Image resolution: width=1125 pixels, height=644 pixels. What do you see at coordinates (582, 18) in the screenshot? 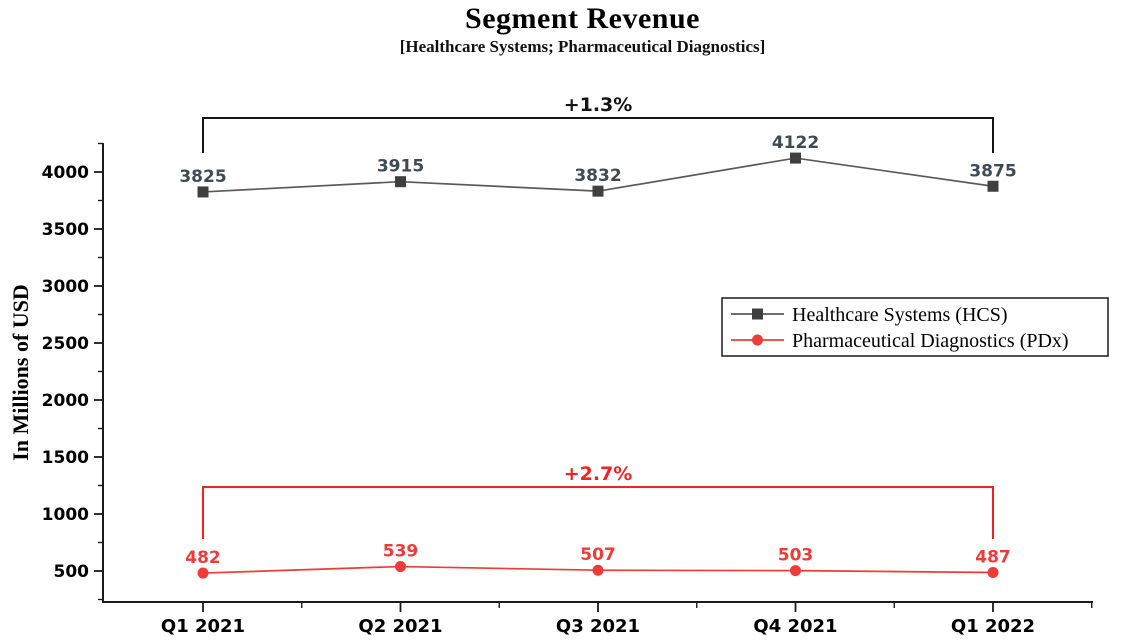
I see `chart-title: Segment Revenue` at bounding box center [582, 18].